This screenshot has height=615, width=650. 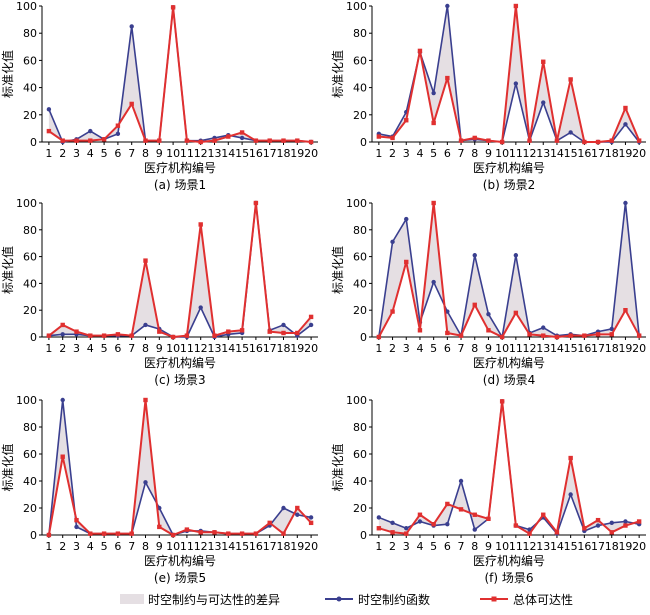 What do you see at coordinates (256, 348) in the screenshot?
I see `x-tick-label: 16` at bounding box center [256, 348].